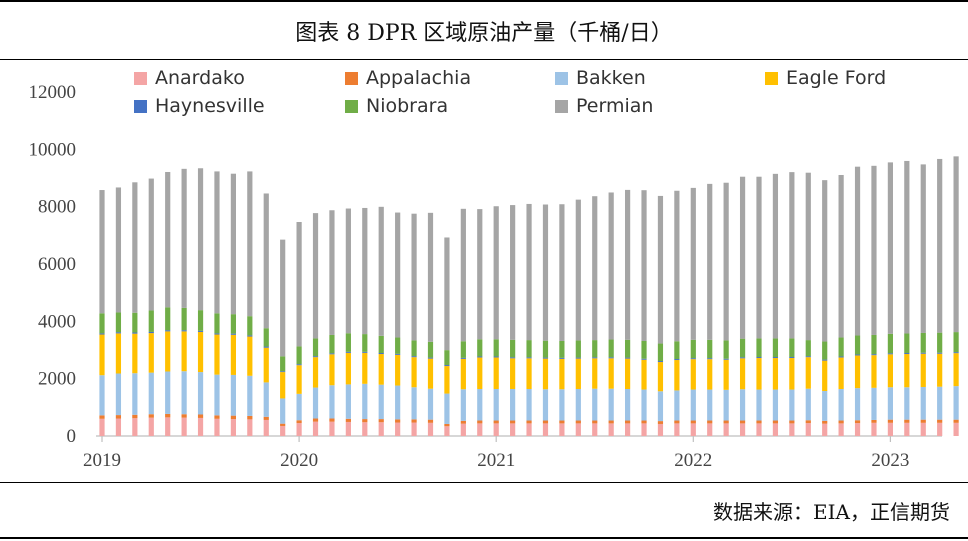 The height and width of the screenshot is (541, 968). What do you see at coordinates (484, 510) in the screenshot?
I see `data-source-note: 数据来源：EIA，正信期货` at bounding box center [484, 510].